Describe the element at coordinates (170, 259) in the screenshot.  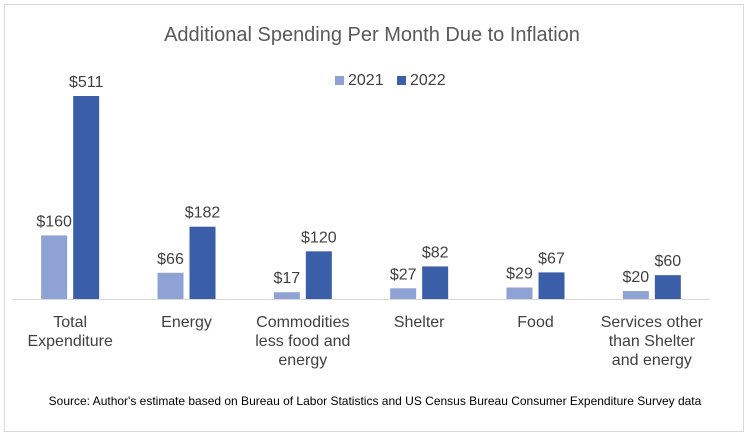
I see `data-label-2021-1: $66` at that location.